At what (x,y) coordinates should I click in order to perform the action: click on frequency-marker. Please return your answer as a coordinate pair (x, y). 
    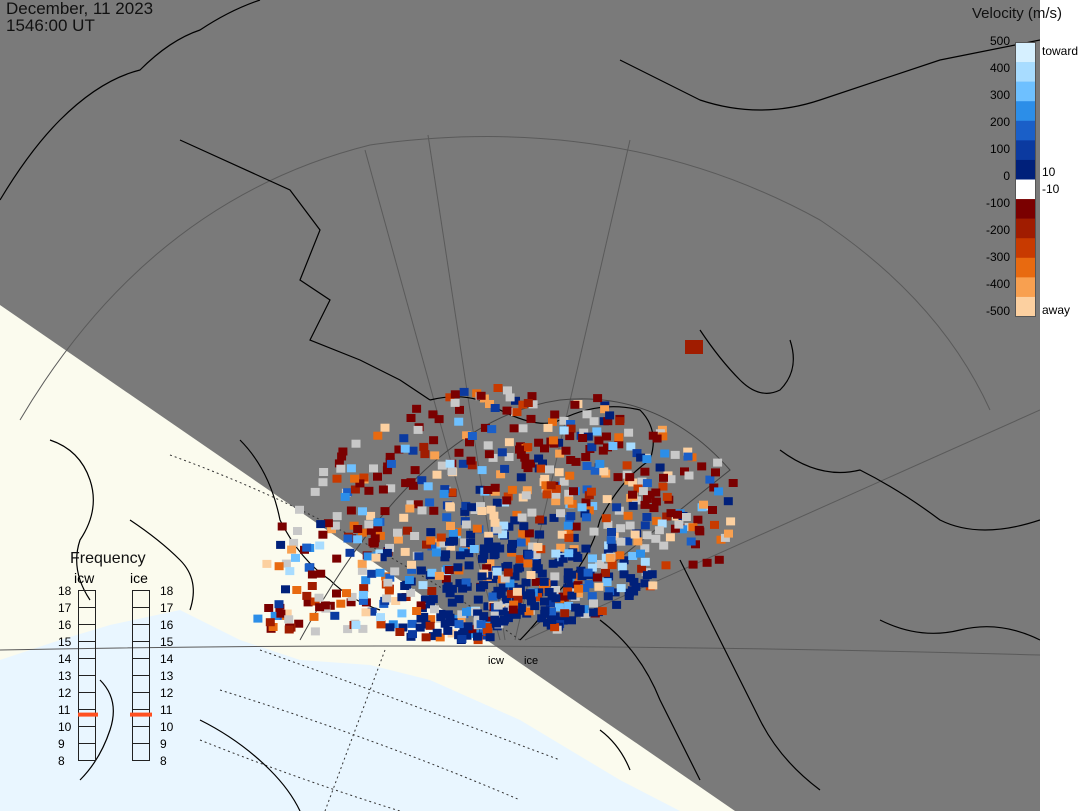
    Looking at the image, I should click on (141, 714).